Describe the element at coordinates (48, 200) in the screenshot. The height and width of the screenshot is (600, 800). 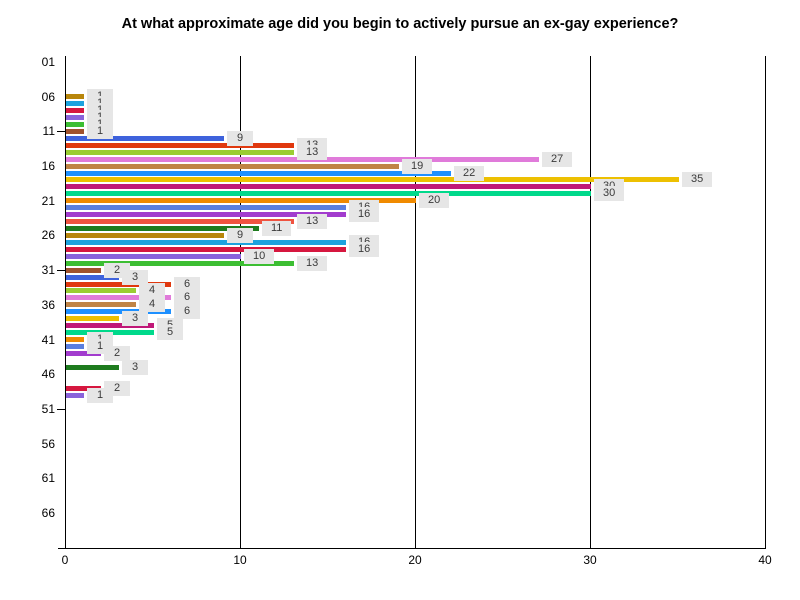
I see `y-tick-label: 21` at that location.